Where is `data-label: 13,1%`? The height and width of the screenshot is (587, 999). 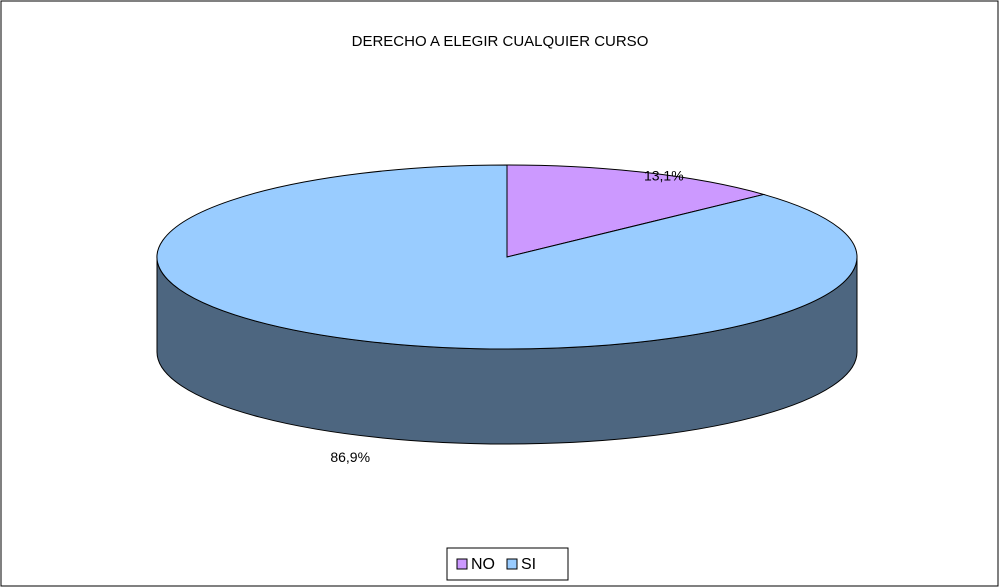
data-label: 13,1% is located at coordinates (664, 175).